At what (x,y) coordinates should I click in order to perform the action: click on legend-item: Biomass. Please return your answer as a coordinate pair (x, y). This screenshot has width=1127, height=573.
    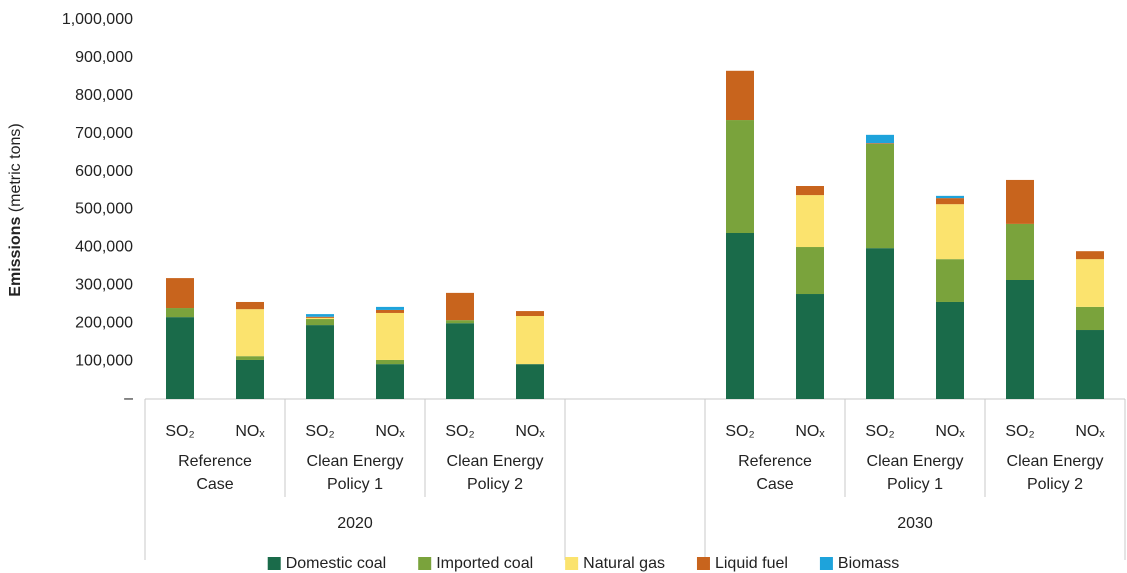
    Looking at the image, I should click on (859, 563).